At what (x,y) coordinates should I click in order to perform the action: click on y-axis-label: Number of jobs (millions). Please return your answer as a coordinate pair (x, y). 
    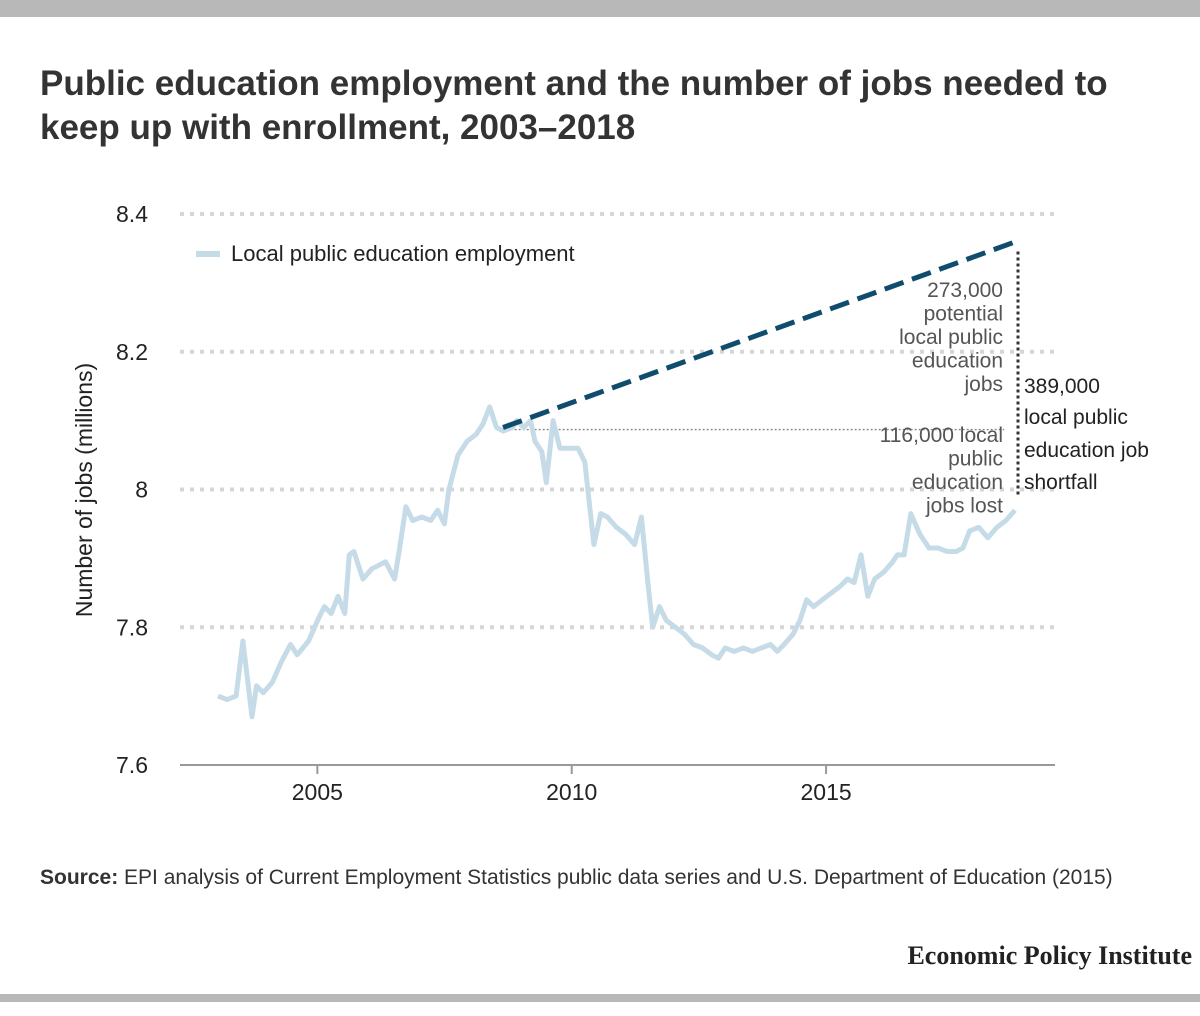
    Looking at the image, I should click on (84, 490).